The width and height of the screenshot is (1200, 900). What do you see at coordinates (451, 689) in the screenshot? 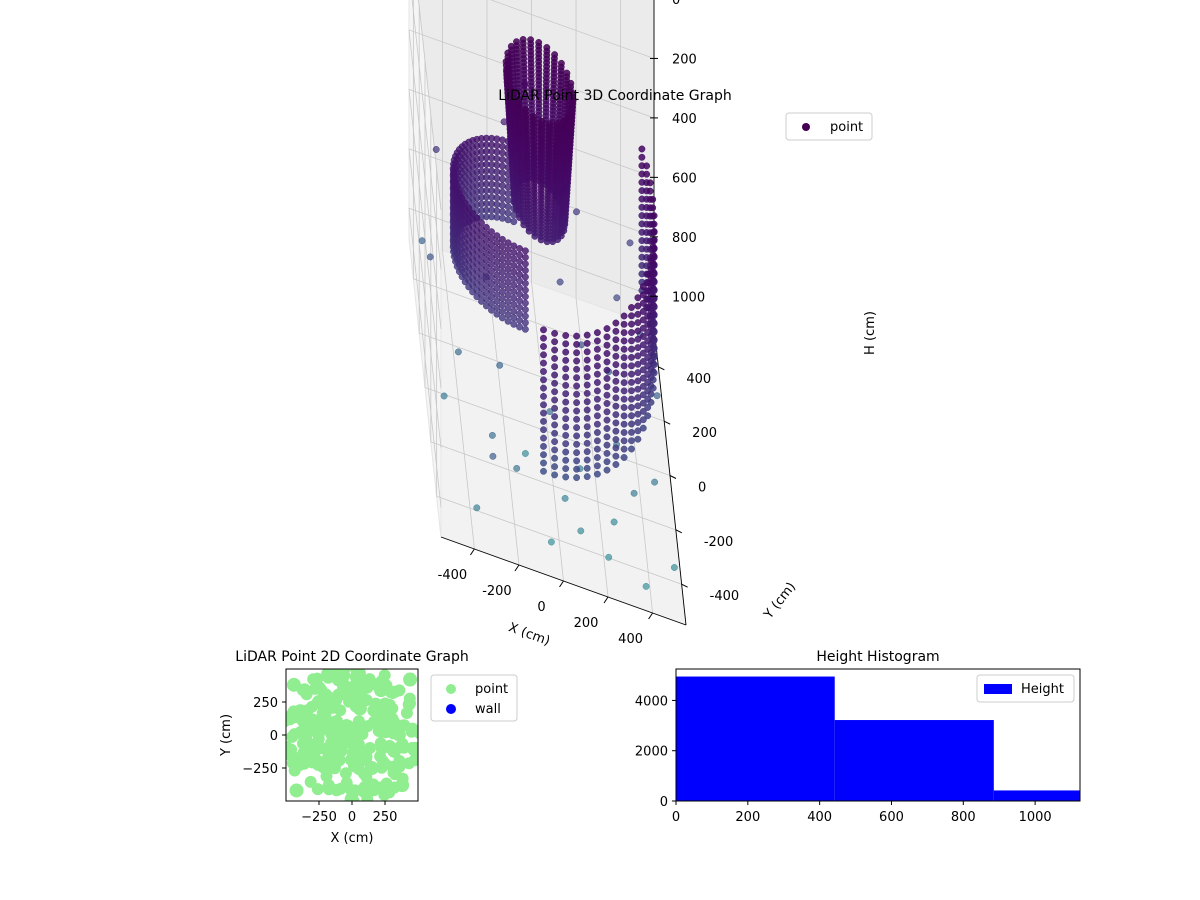
I see `2d-legend-marker-point` at bounding box center [451, 689].